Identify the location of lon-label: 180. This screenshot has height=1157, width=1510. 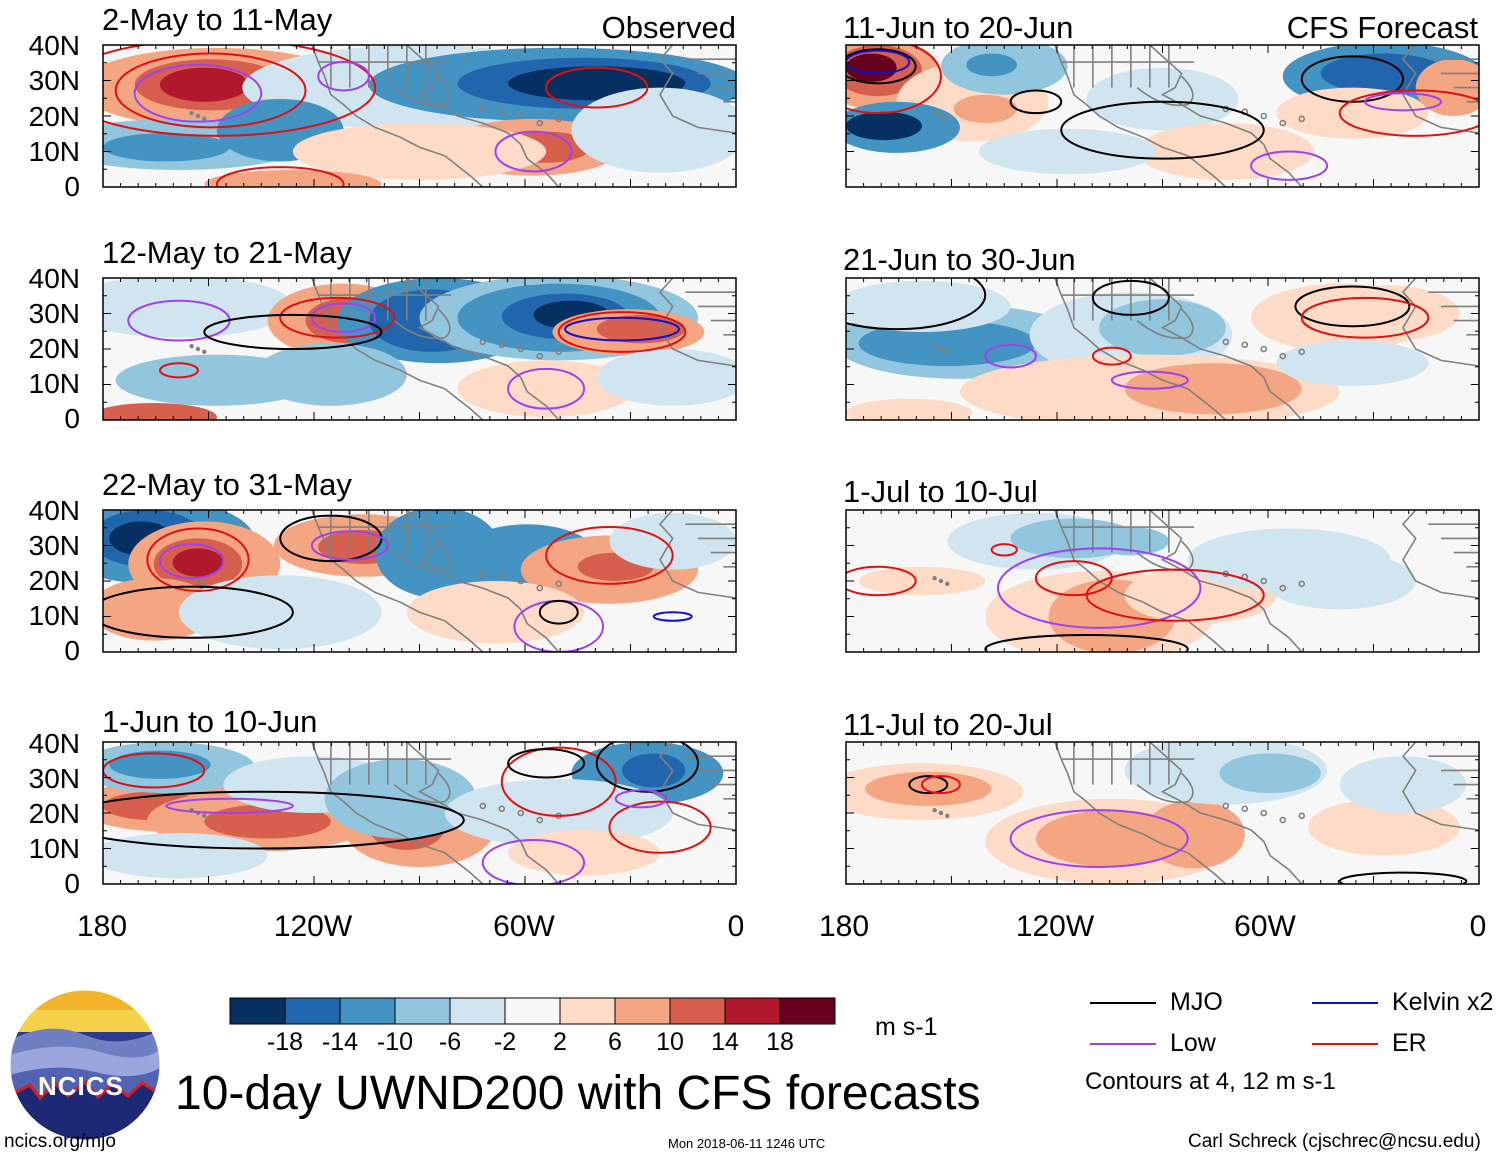
(844, 926).